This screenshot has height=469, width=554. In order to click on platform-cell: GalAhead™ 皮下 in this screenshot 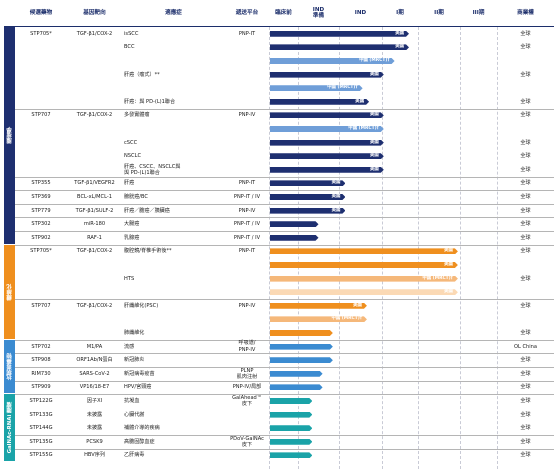, I will do `click(247, 400)`.